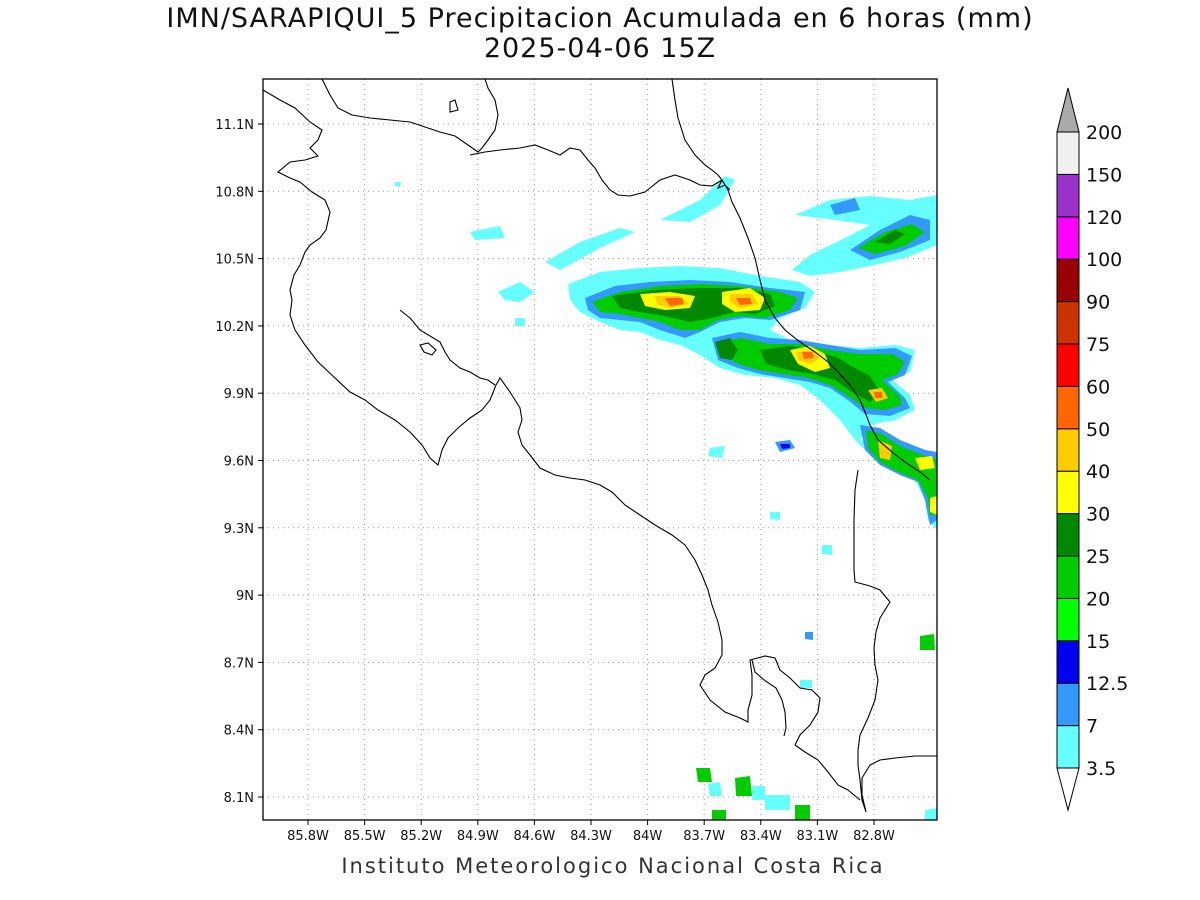 Image resolution: width=1200 pixels, height=900 pixels. I want to click on colorbar-label: 30, so click(1098, 515).